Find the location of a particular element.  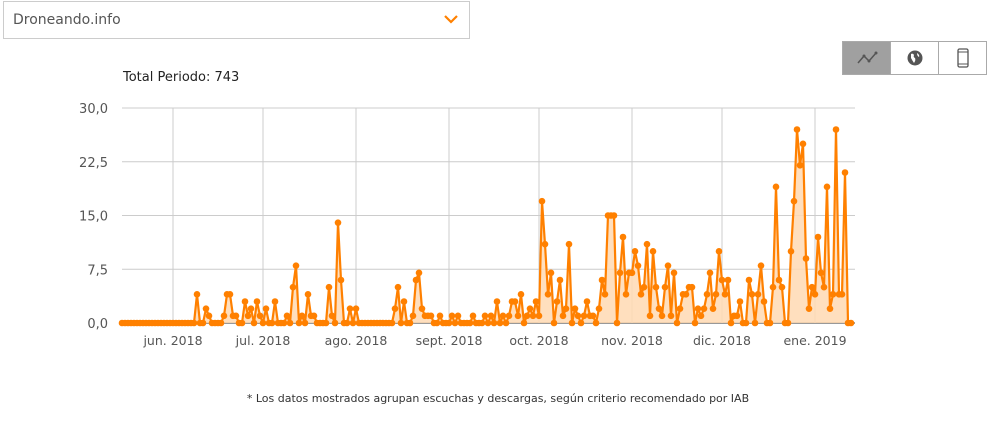

y-tick-label: 22,5 is located at coordinates (93, 163).